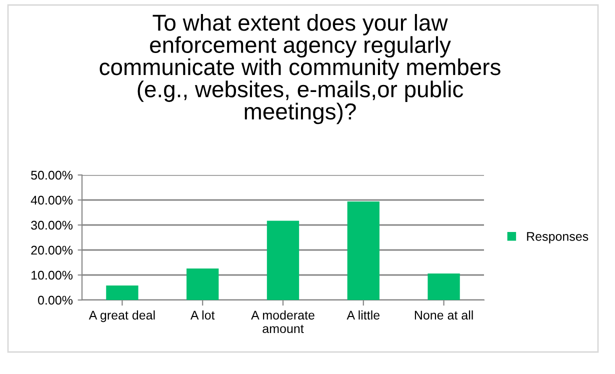 This screenshot has height=374, width=615. I want to click on x-tick-label: A lot, so click(202, 315).